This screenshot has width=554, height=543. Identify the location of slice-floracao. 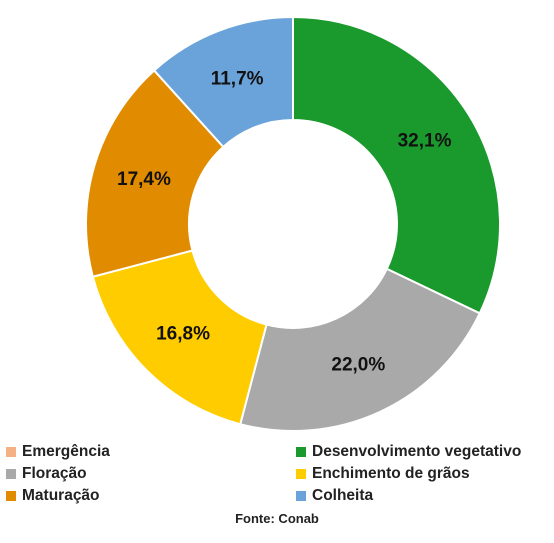
(360, 349).